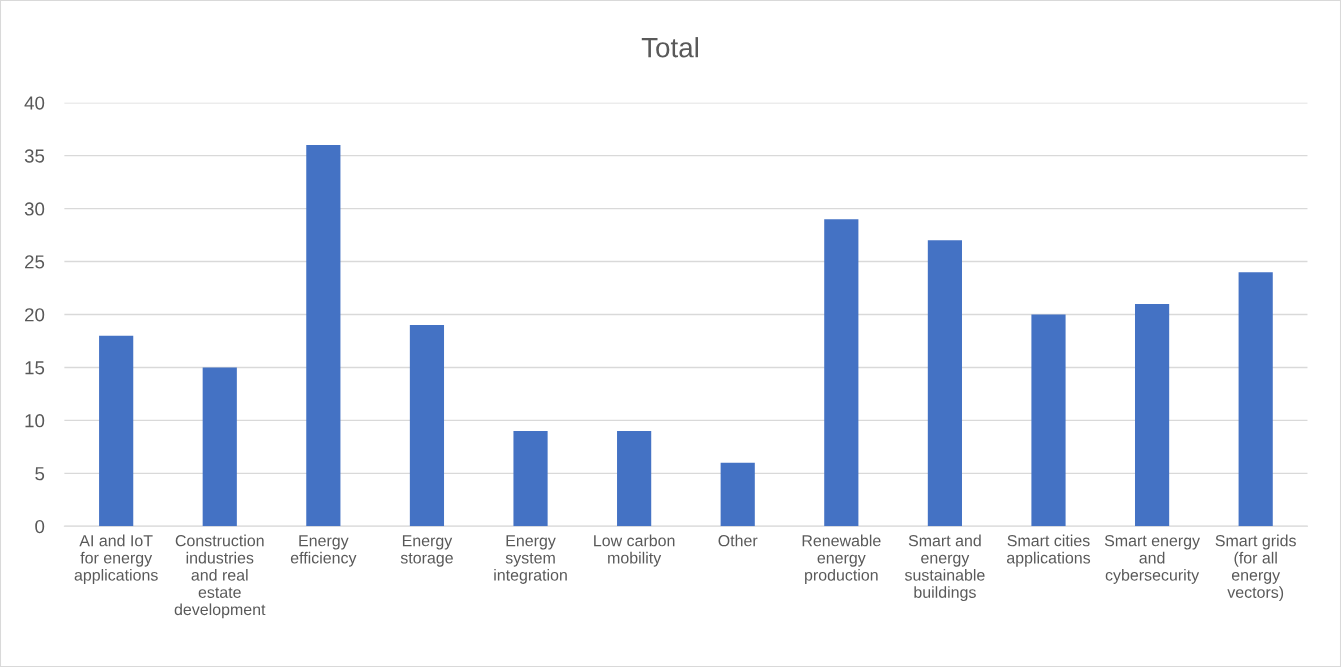 This screenshot has height=667, width=1341. What do you see at coordinates (530, 559) in the screenshot?
I see `x-tick-label: Energy system integration` at bounding box center [530, 559].